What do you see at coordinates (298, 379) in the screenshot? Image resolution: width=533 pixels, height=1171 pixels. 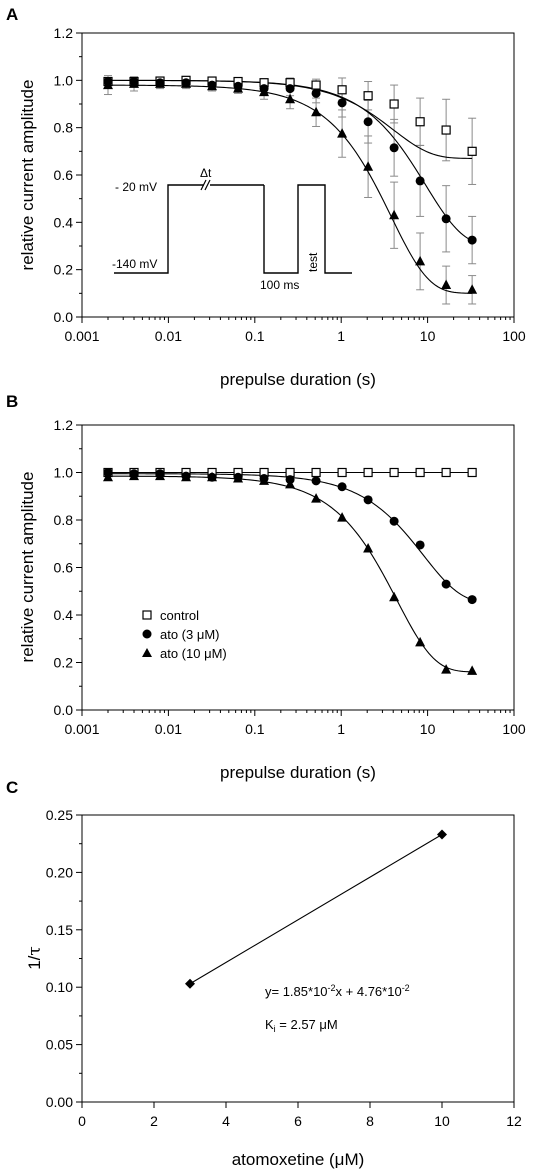 I see `panel-a-x-axis-label: prepulse duration (s)` at bounding box center [298, 379].